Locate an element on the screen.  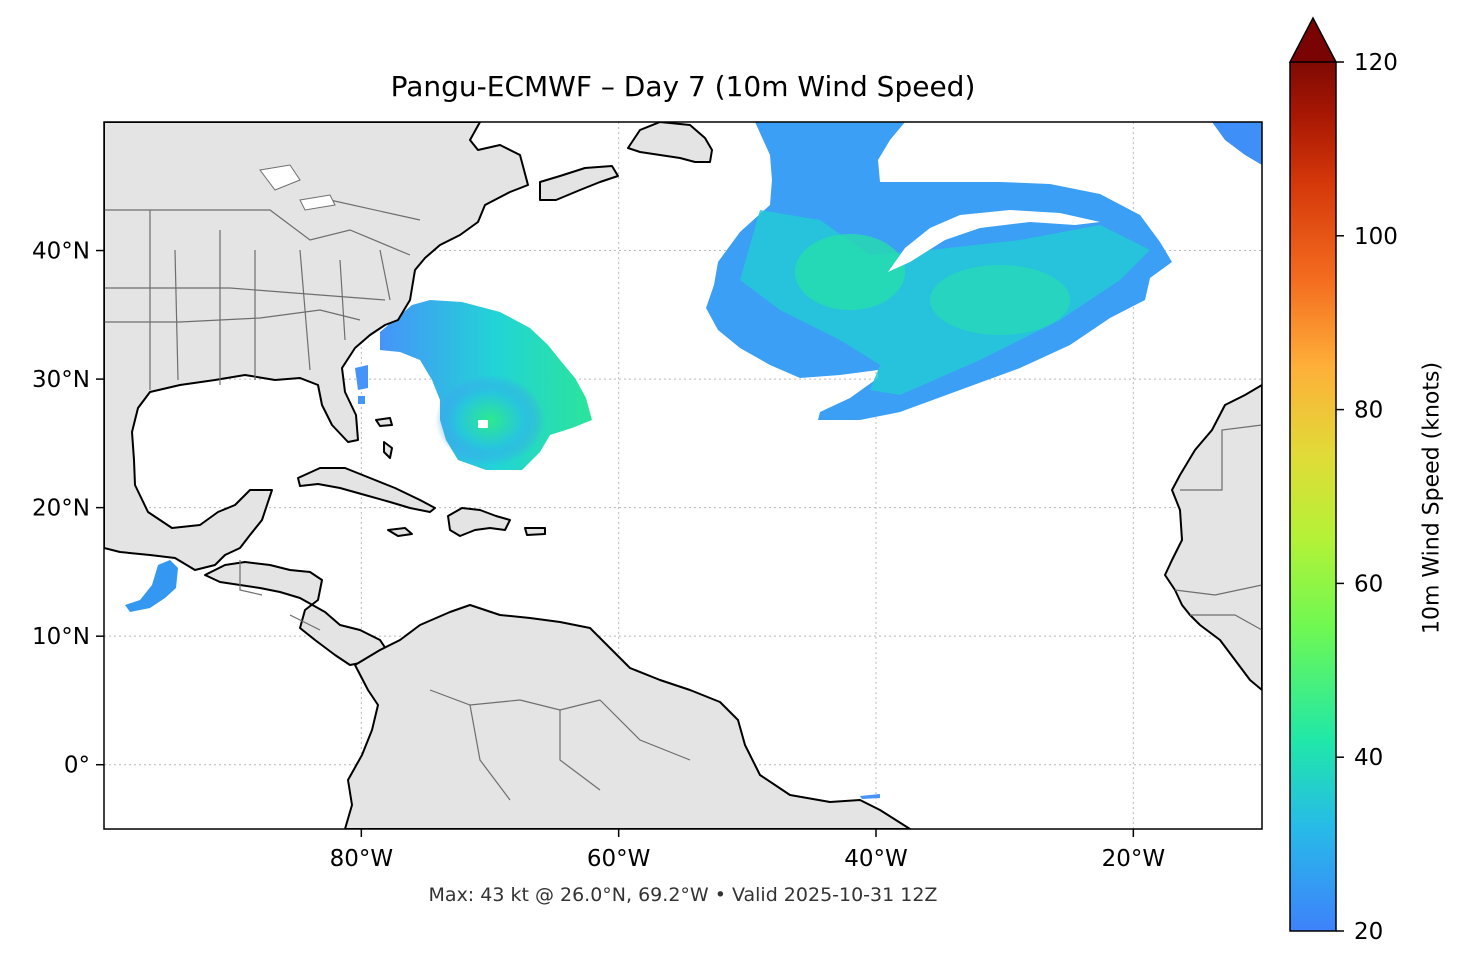
wind-area-florida-patch is located at coordinates (361, 377).